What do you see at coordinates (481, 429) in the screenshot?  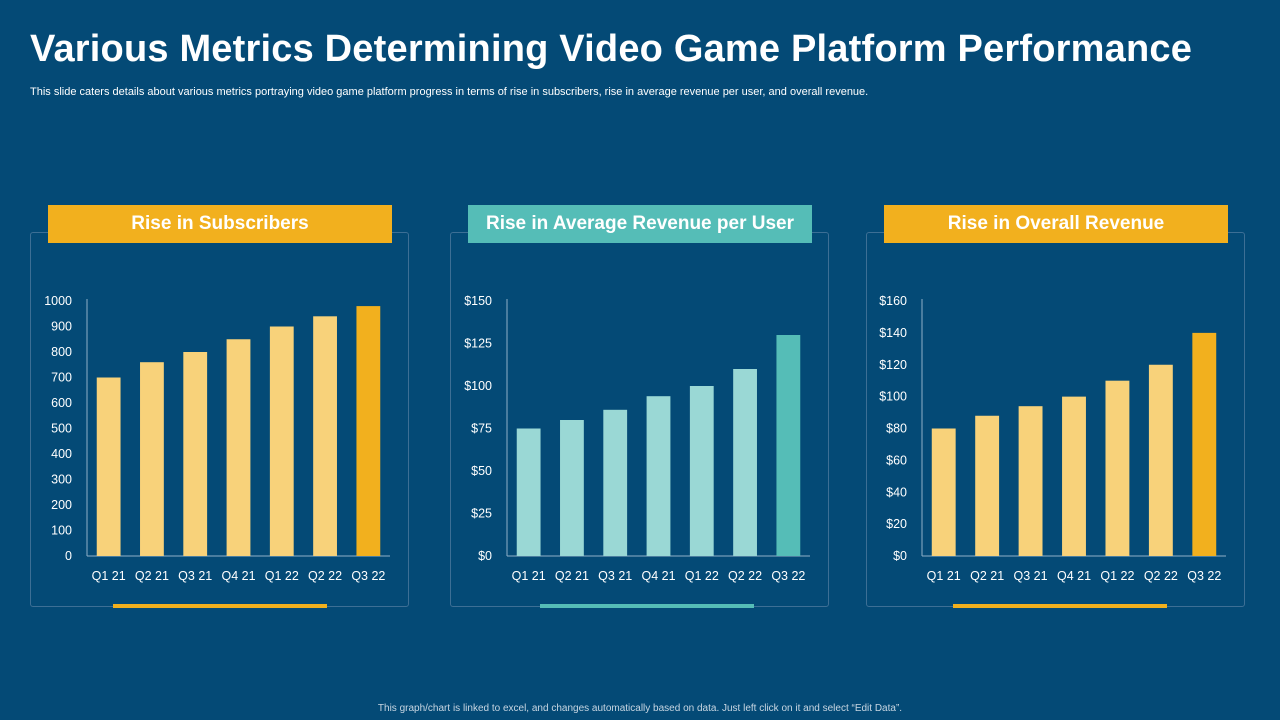 I see `y-tick-label: $75` at bounding box center [481, 429].